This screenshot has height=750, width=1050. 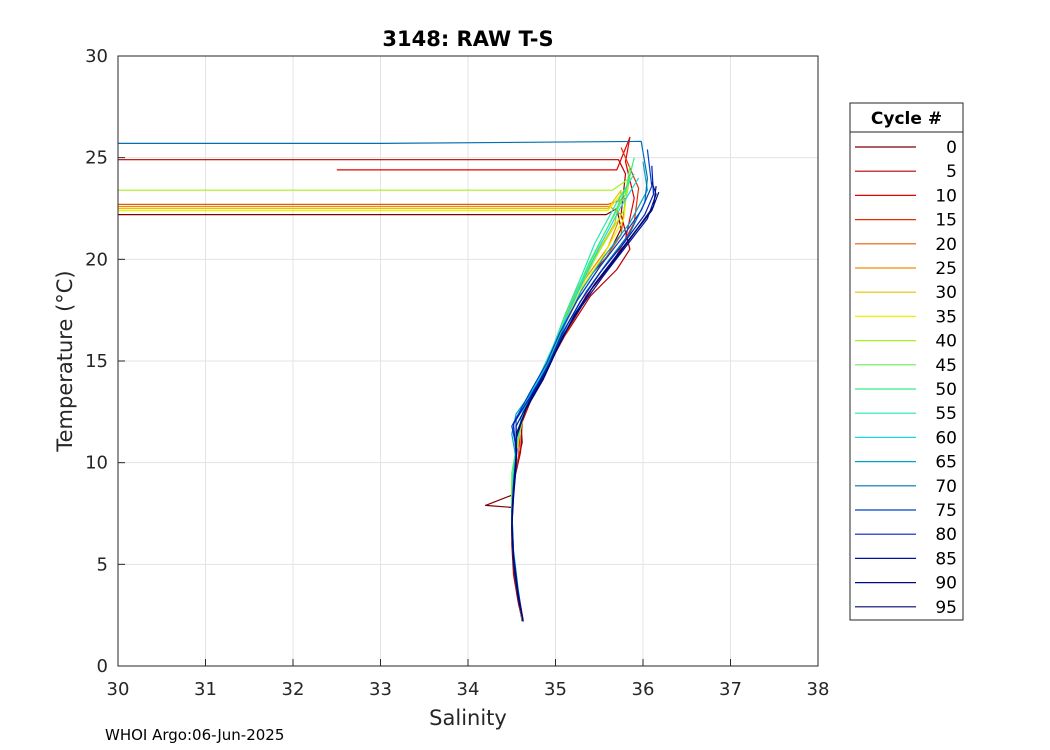 What do you see at coordinates (946, 221) in the screenshot?
I see `legend-label-3: 15` at bounding box center [946, 221].